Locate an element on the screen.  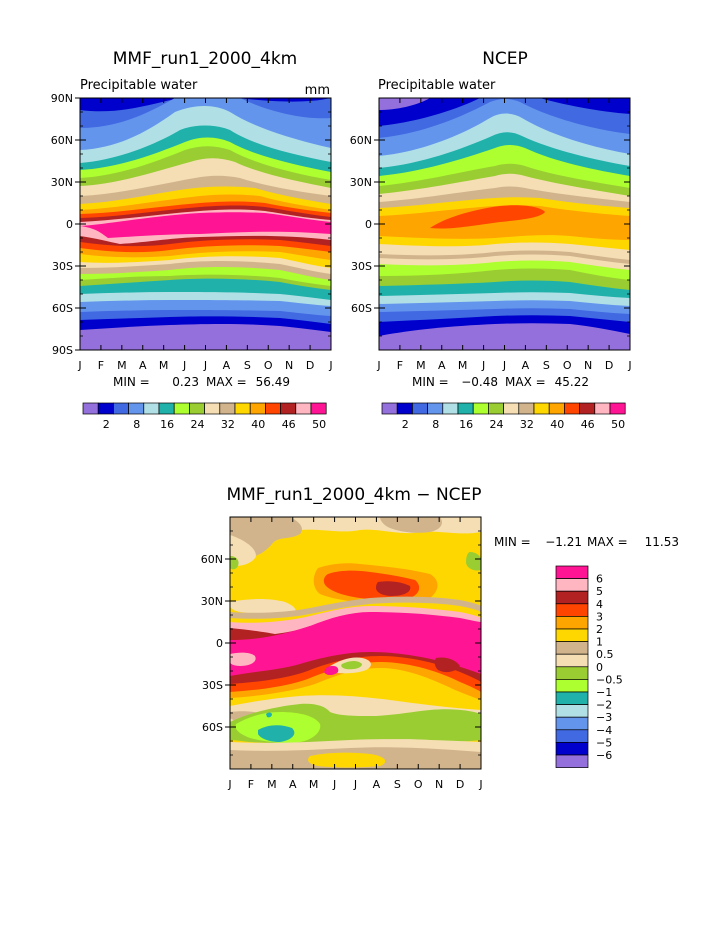
diff-contour-field is located at coordinates (355, 643).